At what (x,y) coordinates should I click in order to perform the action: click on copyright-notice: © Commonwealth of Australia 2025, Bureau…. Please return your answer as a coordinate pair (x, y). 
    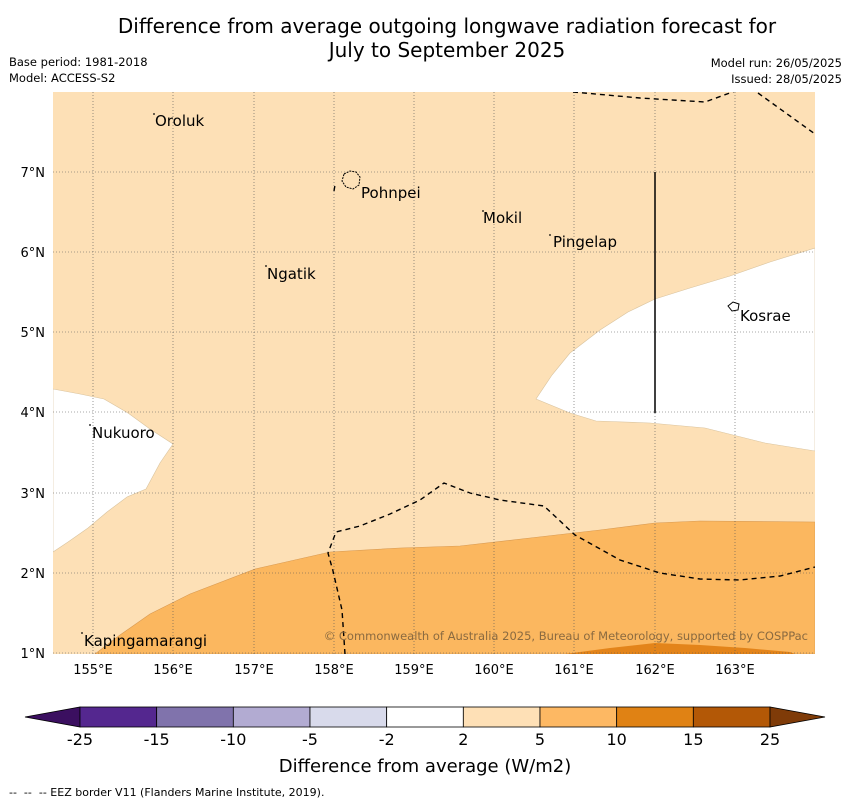
    Looking at the image, I should click on (566, 636).